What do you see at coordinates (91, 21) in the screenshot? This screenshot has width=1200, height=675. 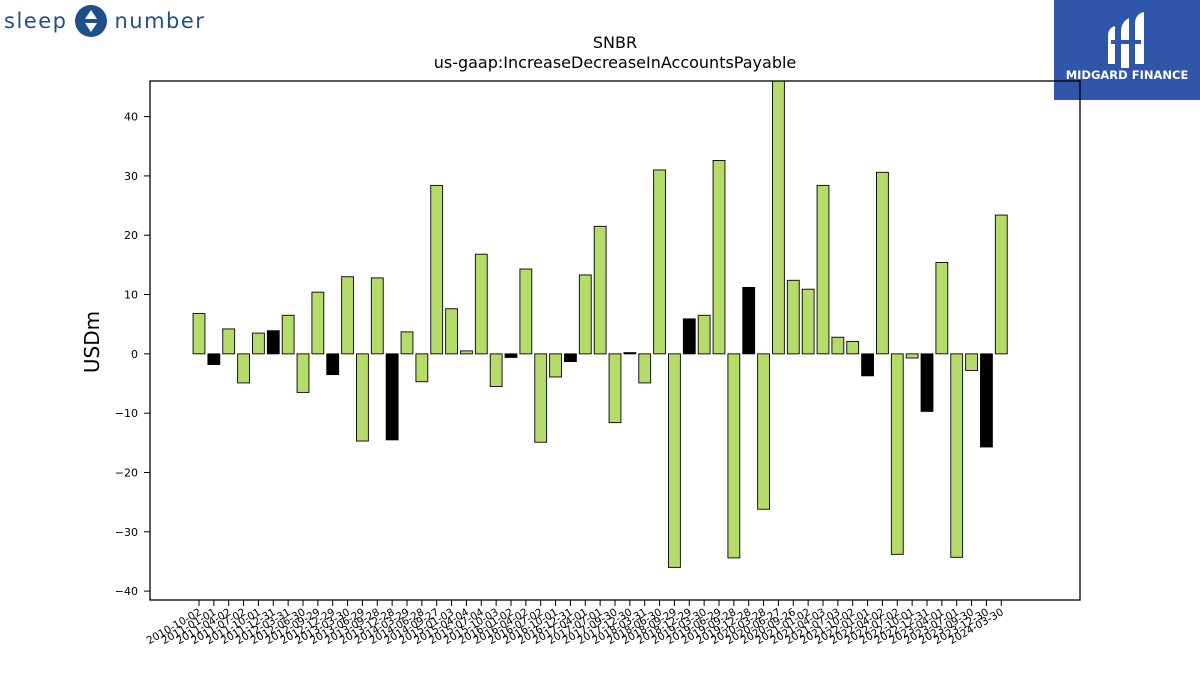 I see `diamond-arrows-icon` at bounding box center [91, 21].